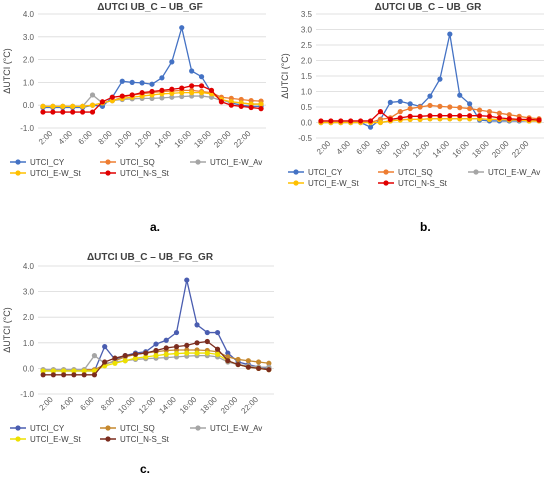  What do you see at coordinates (29, 82) in the screenshot?
I see `y-tick-label: 1.0` at bounding box center [29, 82].